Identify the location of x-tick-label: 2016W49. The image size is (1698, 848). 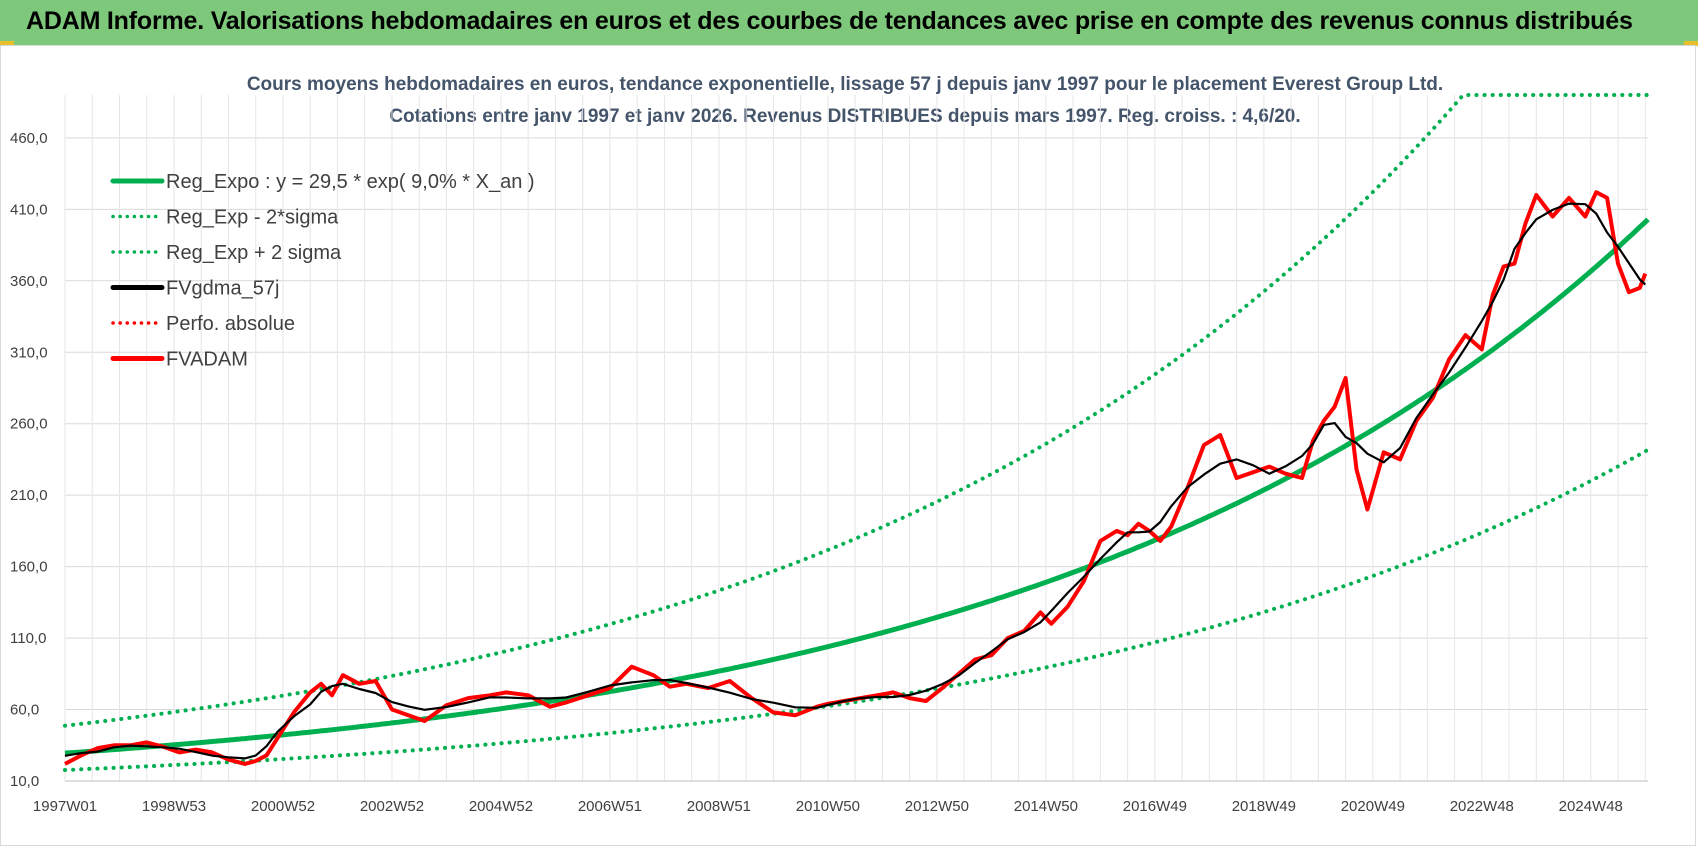
(1155, 806).